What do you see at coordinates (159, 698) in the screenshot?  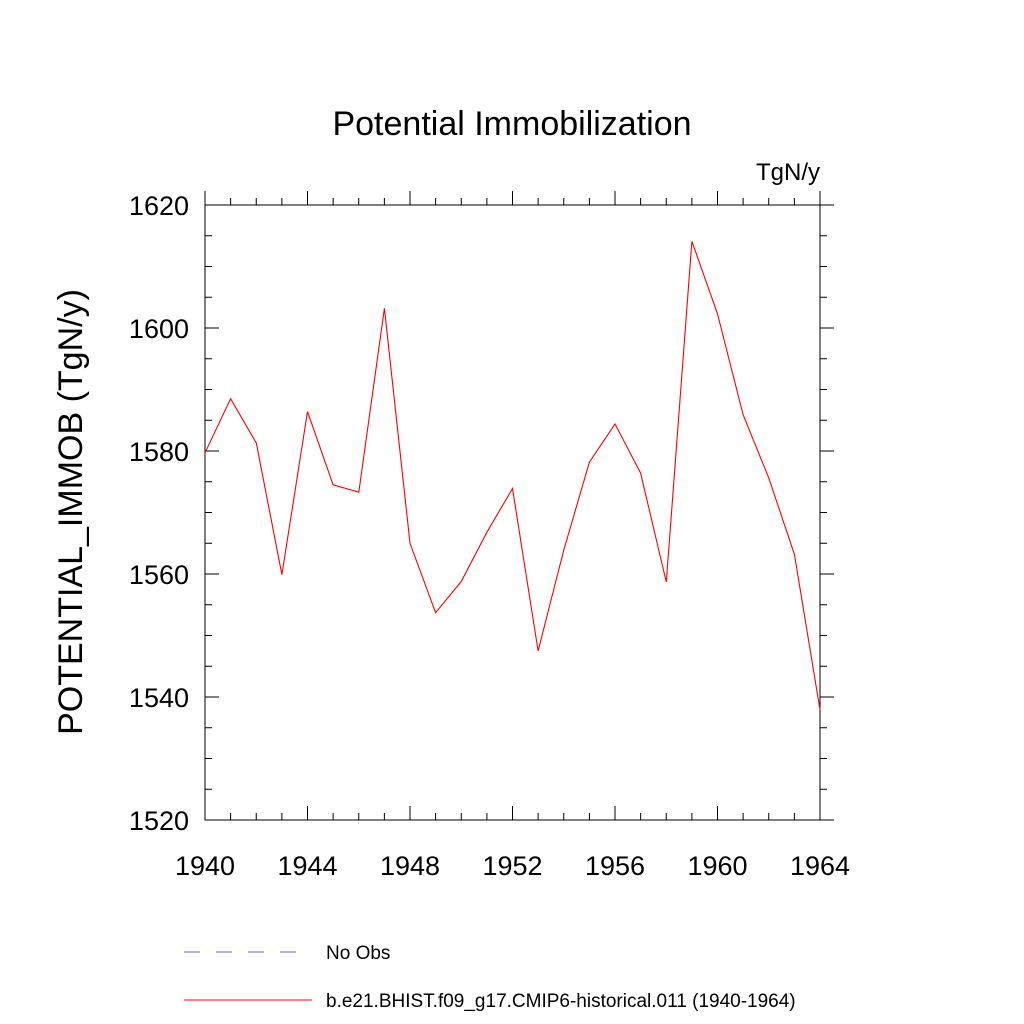 I see `y-tick-label: 1540` at bounding box center [159, 698].